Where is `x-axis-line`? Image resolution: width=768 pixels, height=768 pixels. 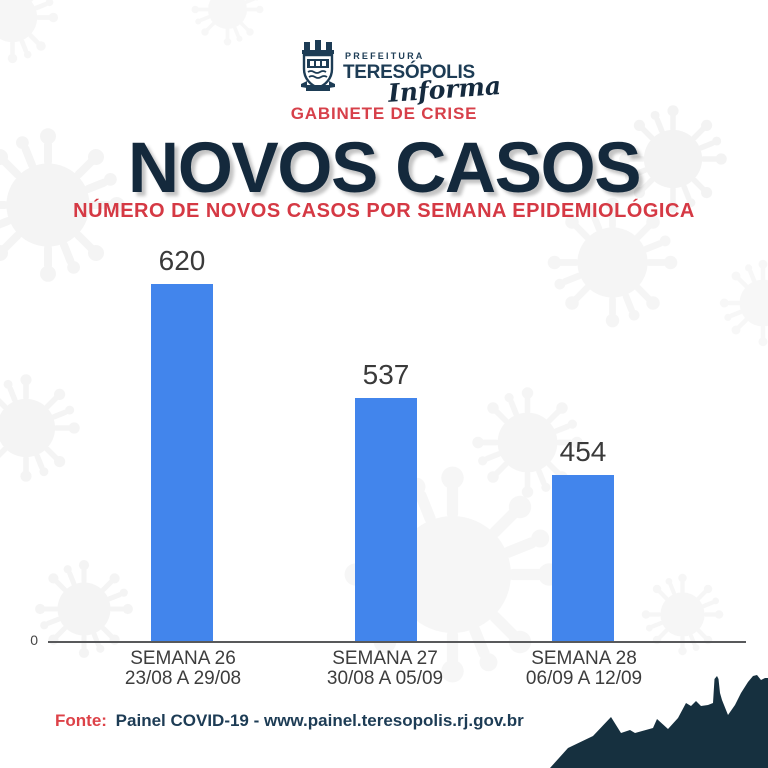
x-axis-line is located at coordinates (397, 642).